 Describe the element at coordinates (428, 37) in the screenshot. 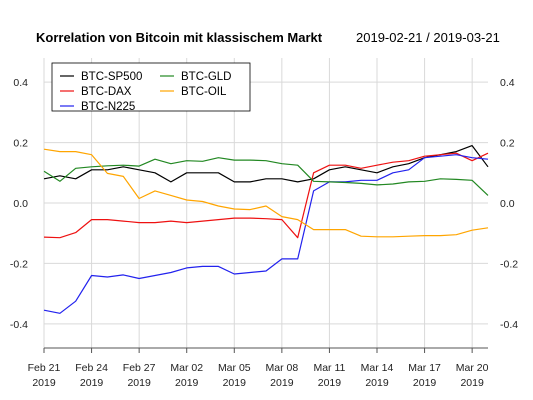

I see `date-range: 2019-02-21 / 2019-03-21` at that location.